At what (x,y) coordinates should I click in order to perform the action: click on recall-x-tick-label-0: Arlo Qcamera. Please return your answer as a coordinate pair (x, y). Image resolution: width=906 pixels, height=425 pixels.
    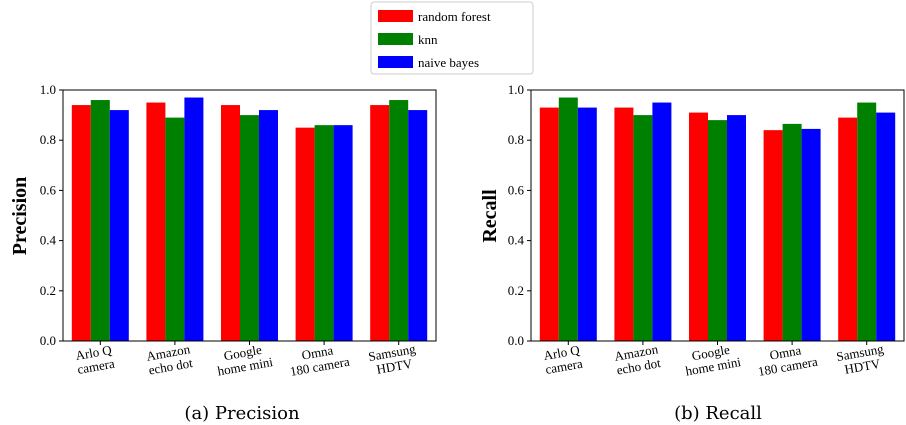
    Looking at the image, I should click on (563, 359).